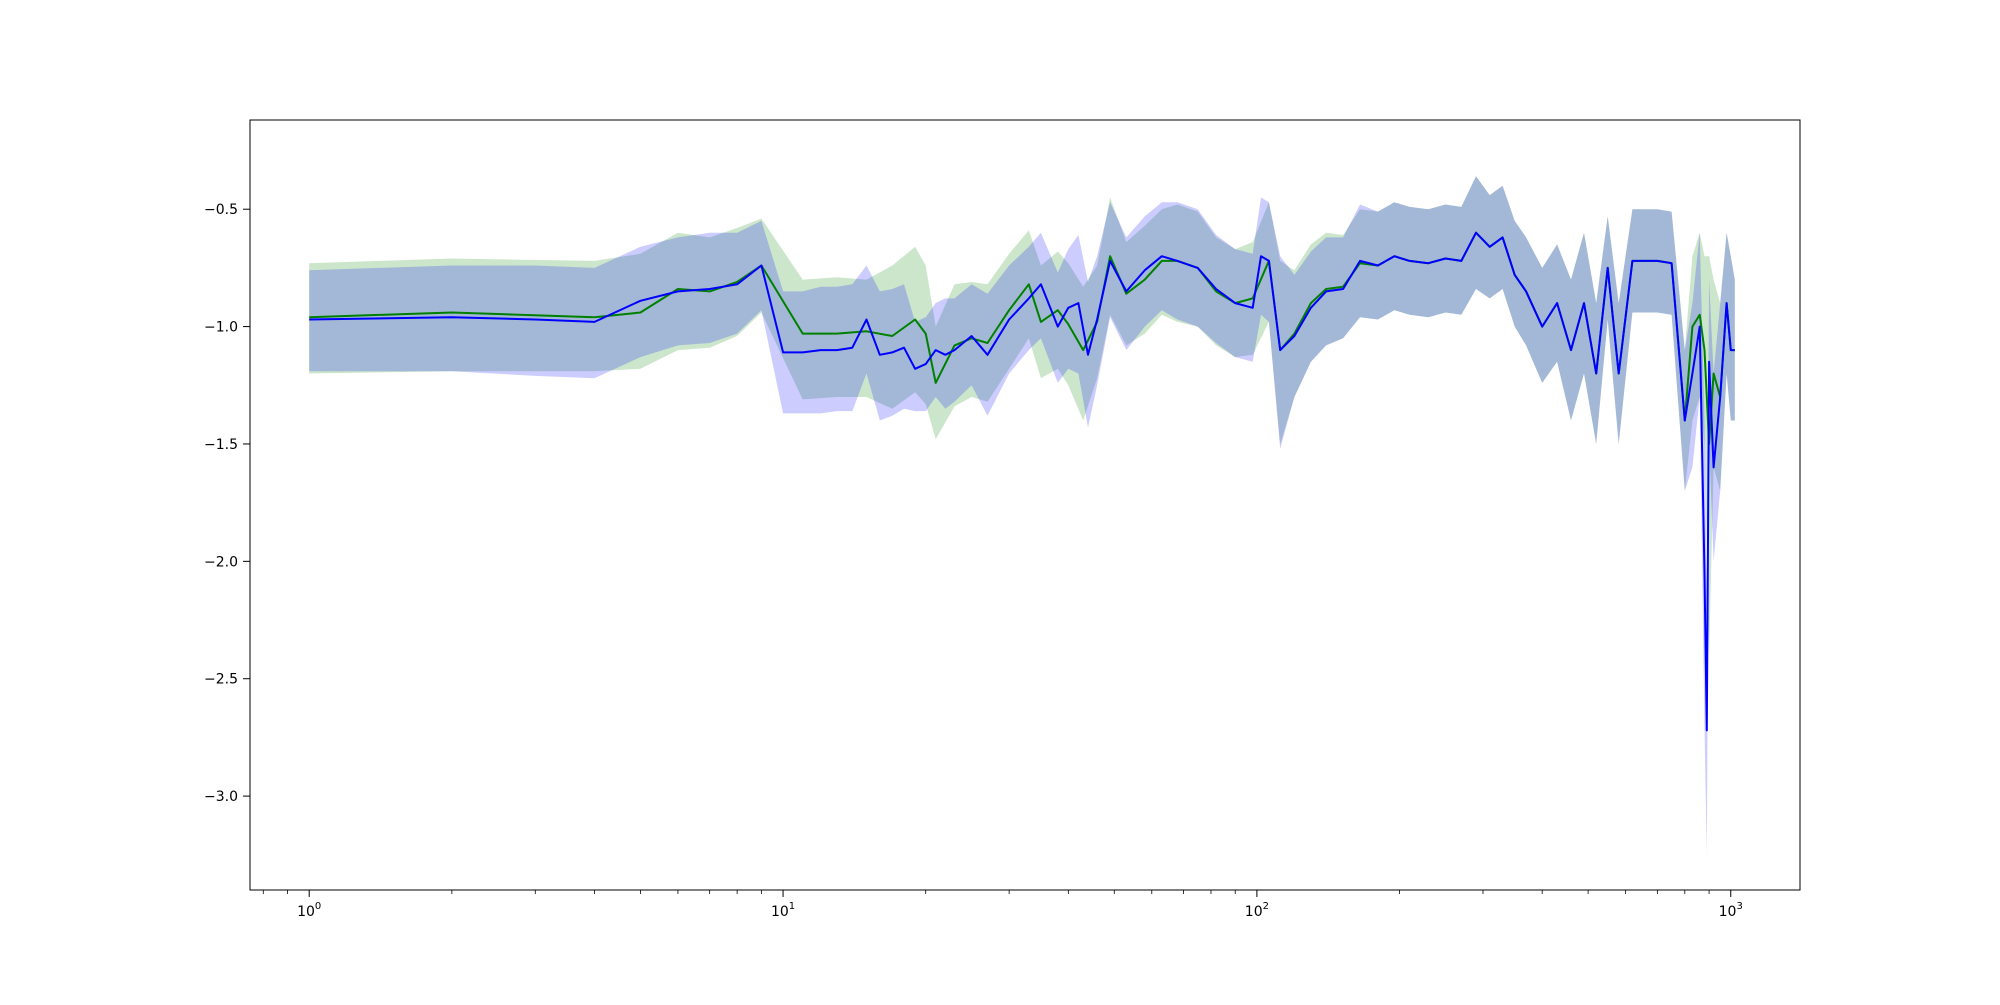 The width and height of the screenshot is (2000, 1005). Describe the element at coordinates (1257, 910) in the screenshot. I see `x-tick-label-2: 10²` at that location.